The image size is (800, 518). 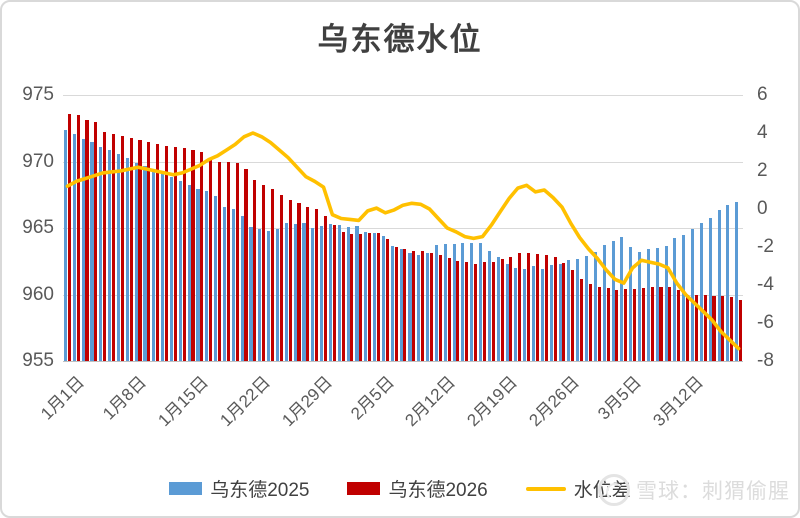 I want to click on bar-乌东德2025-day11, so click(x=154, y=265).